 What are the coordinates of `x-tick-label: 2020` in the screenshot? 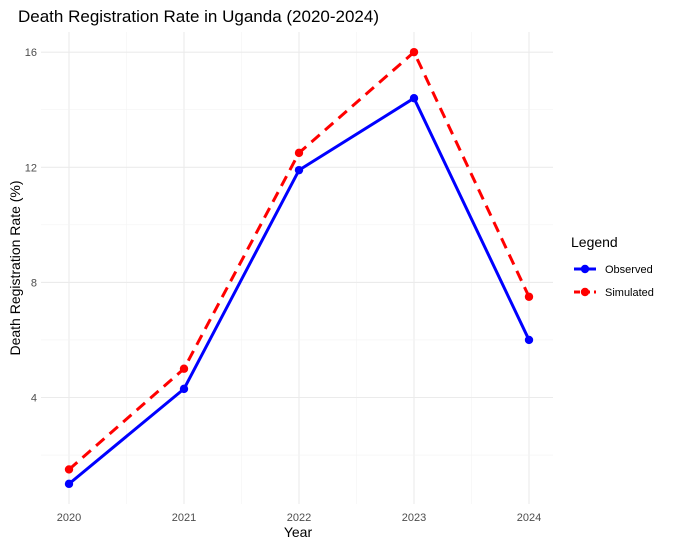 It's located at (69, 518).